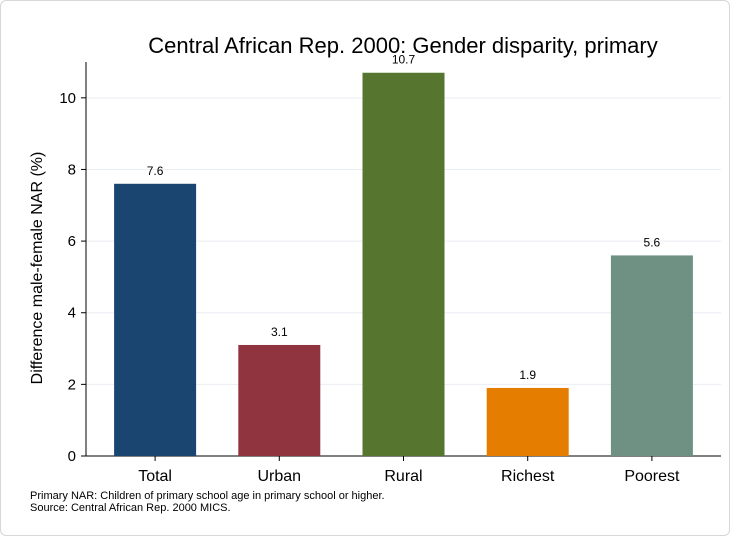 This screenshot has width=730, height=536. I want to click on data-label-richest: 1.9, so click(527, 375).